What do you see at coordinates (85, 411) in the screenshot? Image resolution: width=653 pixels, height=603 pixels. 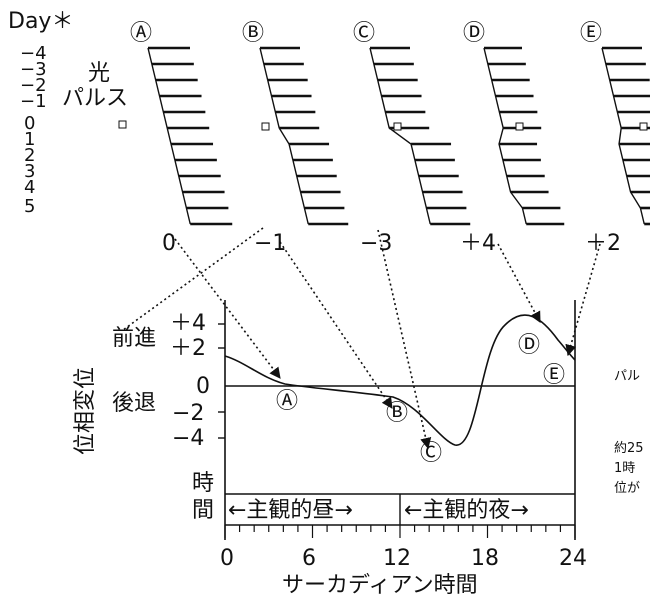 I see `yaxis-label: 位相変位` at bounding box center [85, 411].